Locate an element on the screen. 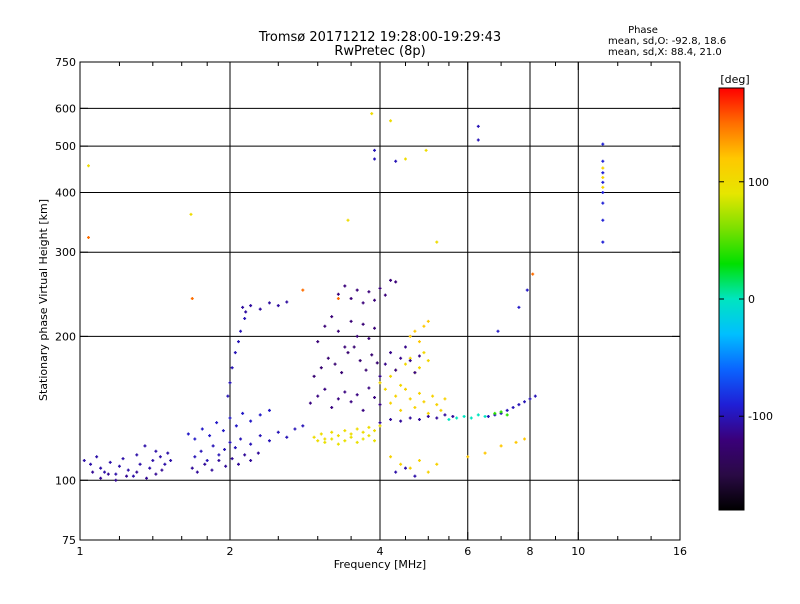  y-tick-label: 600 is located at coordinates (65, 108).